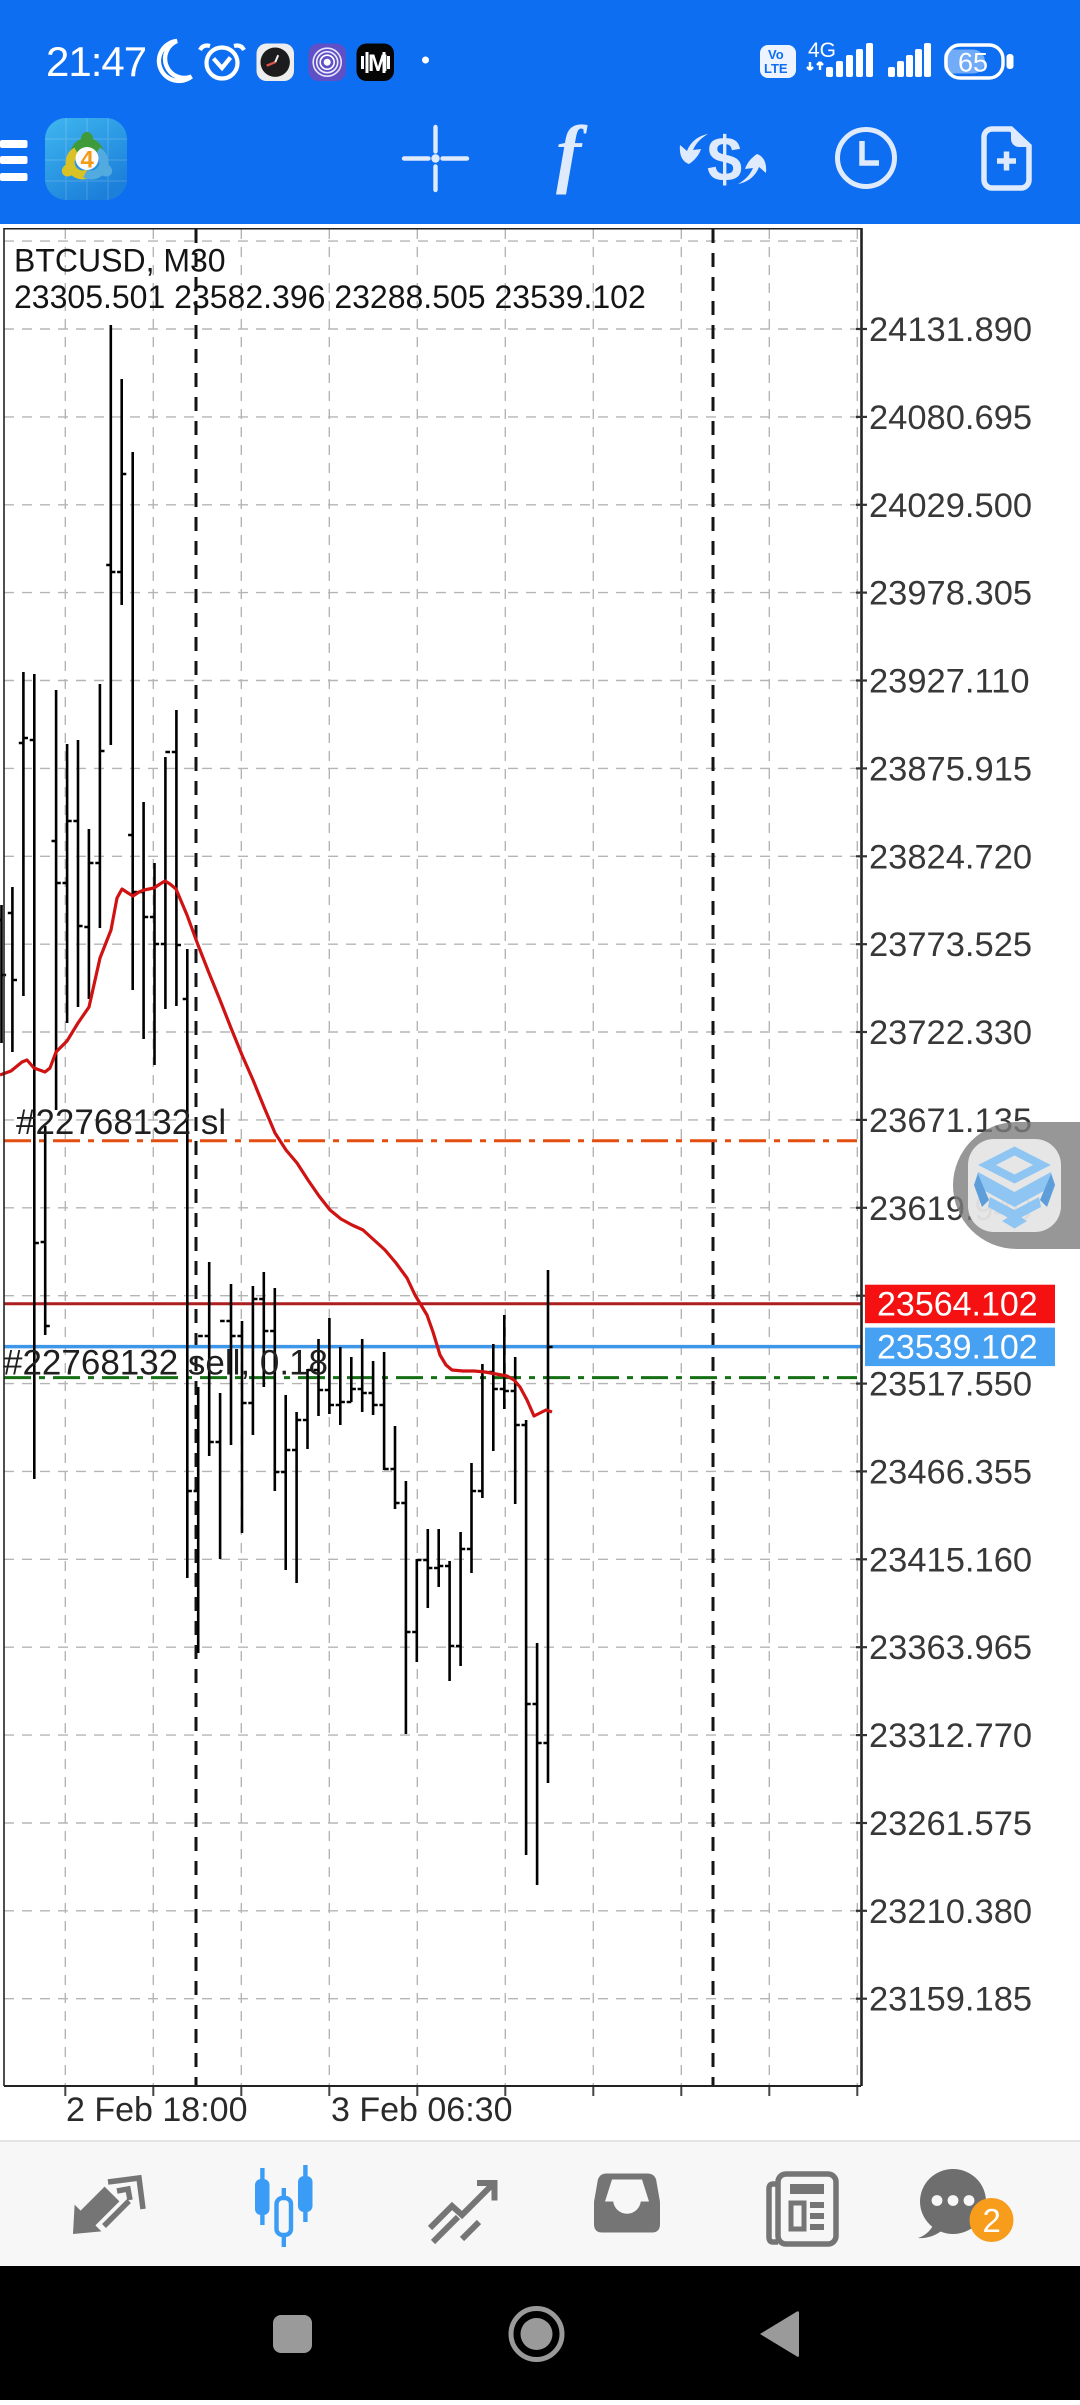  Describe the element at coordinates (950, 506) in the screenshot. I see `svg-text: 24029.500` at that location.